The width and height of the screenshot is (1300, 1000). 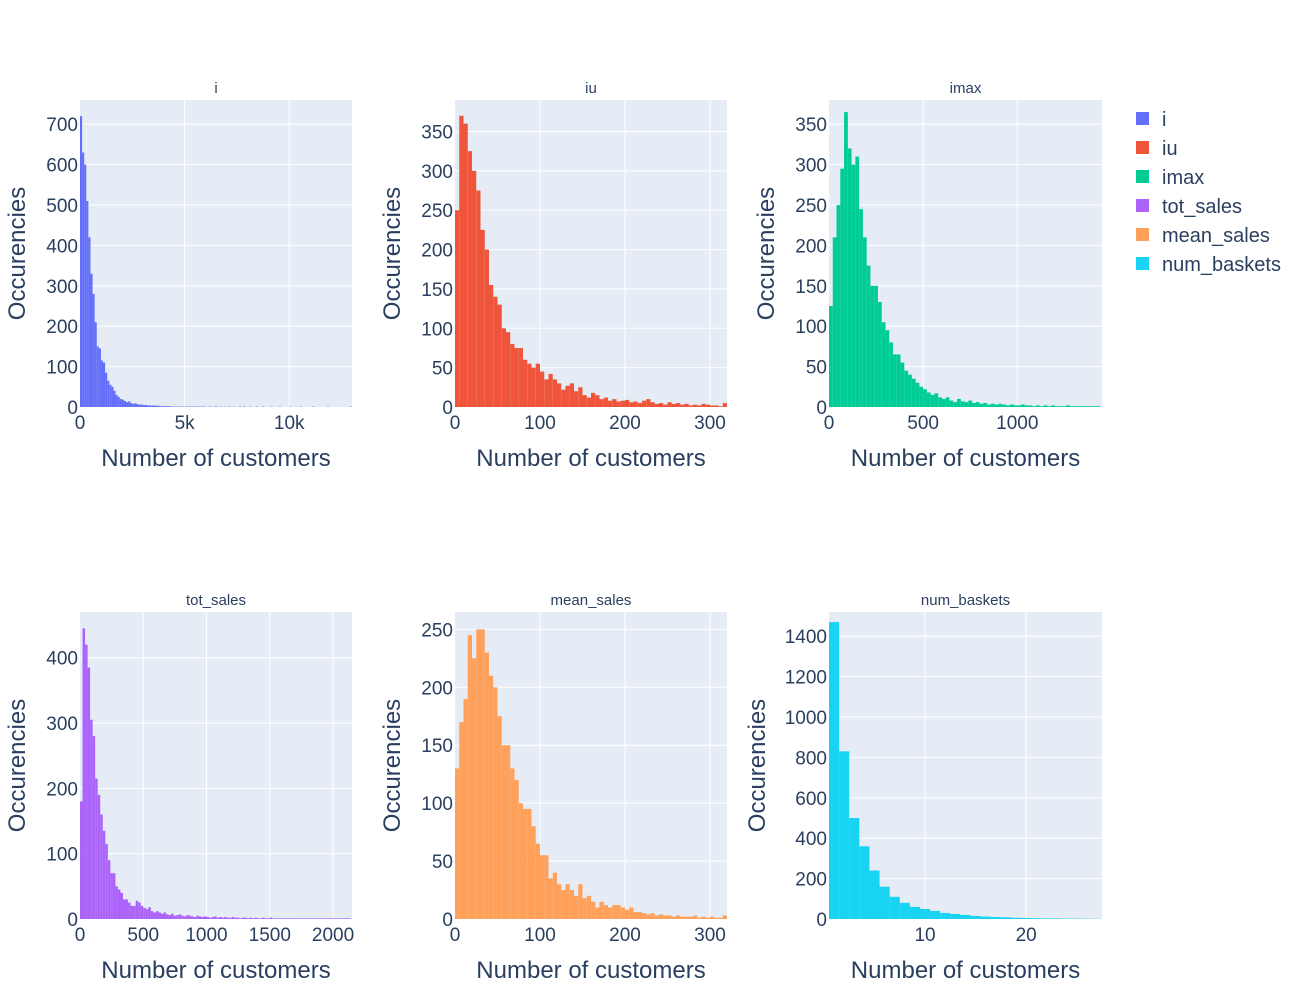 I want to click on legend-swatch, so click(x=1142, y=234).